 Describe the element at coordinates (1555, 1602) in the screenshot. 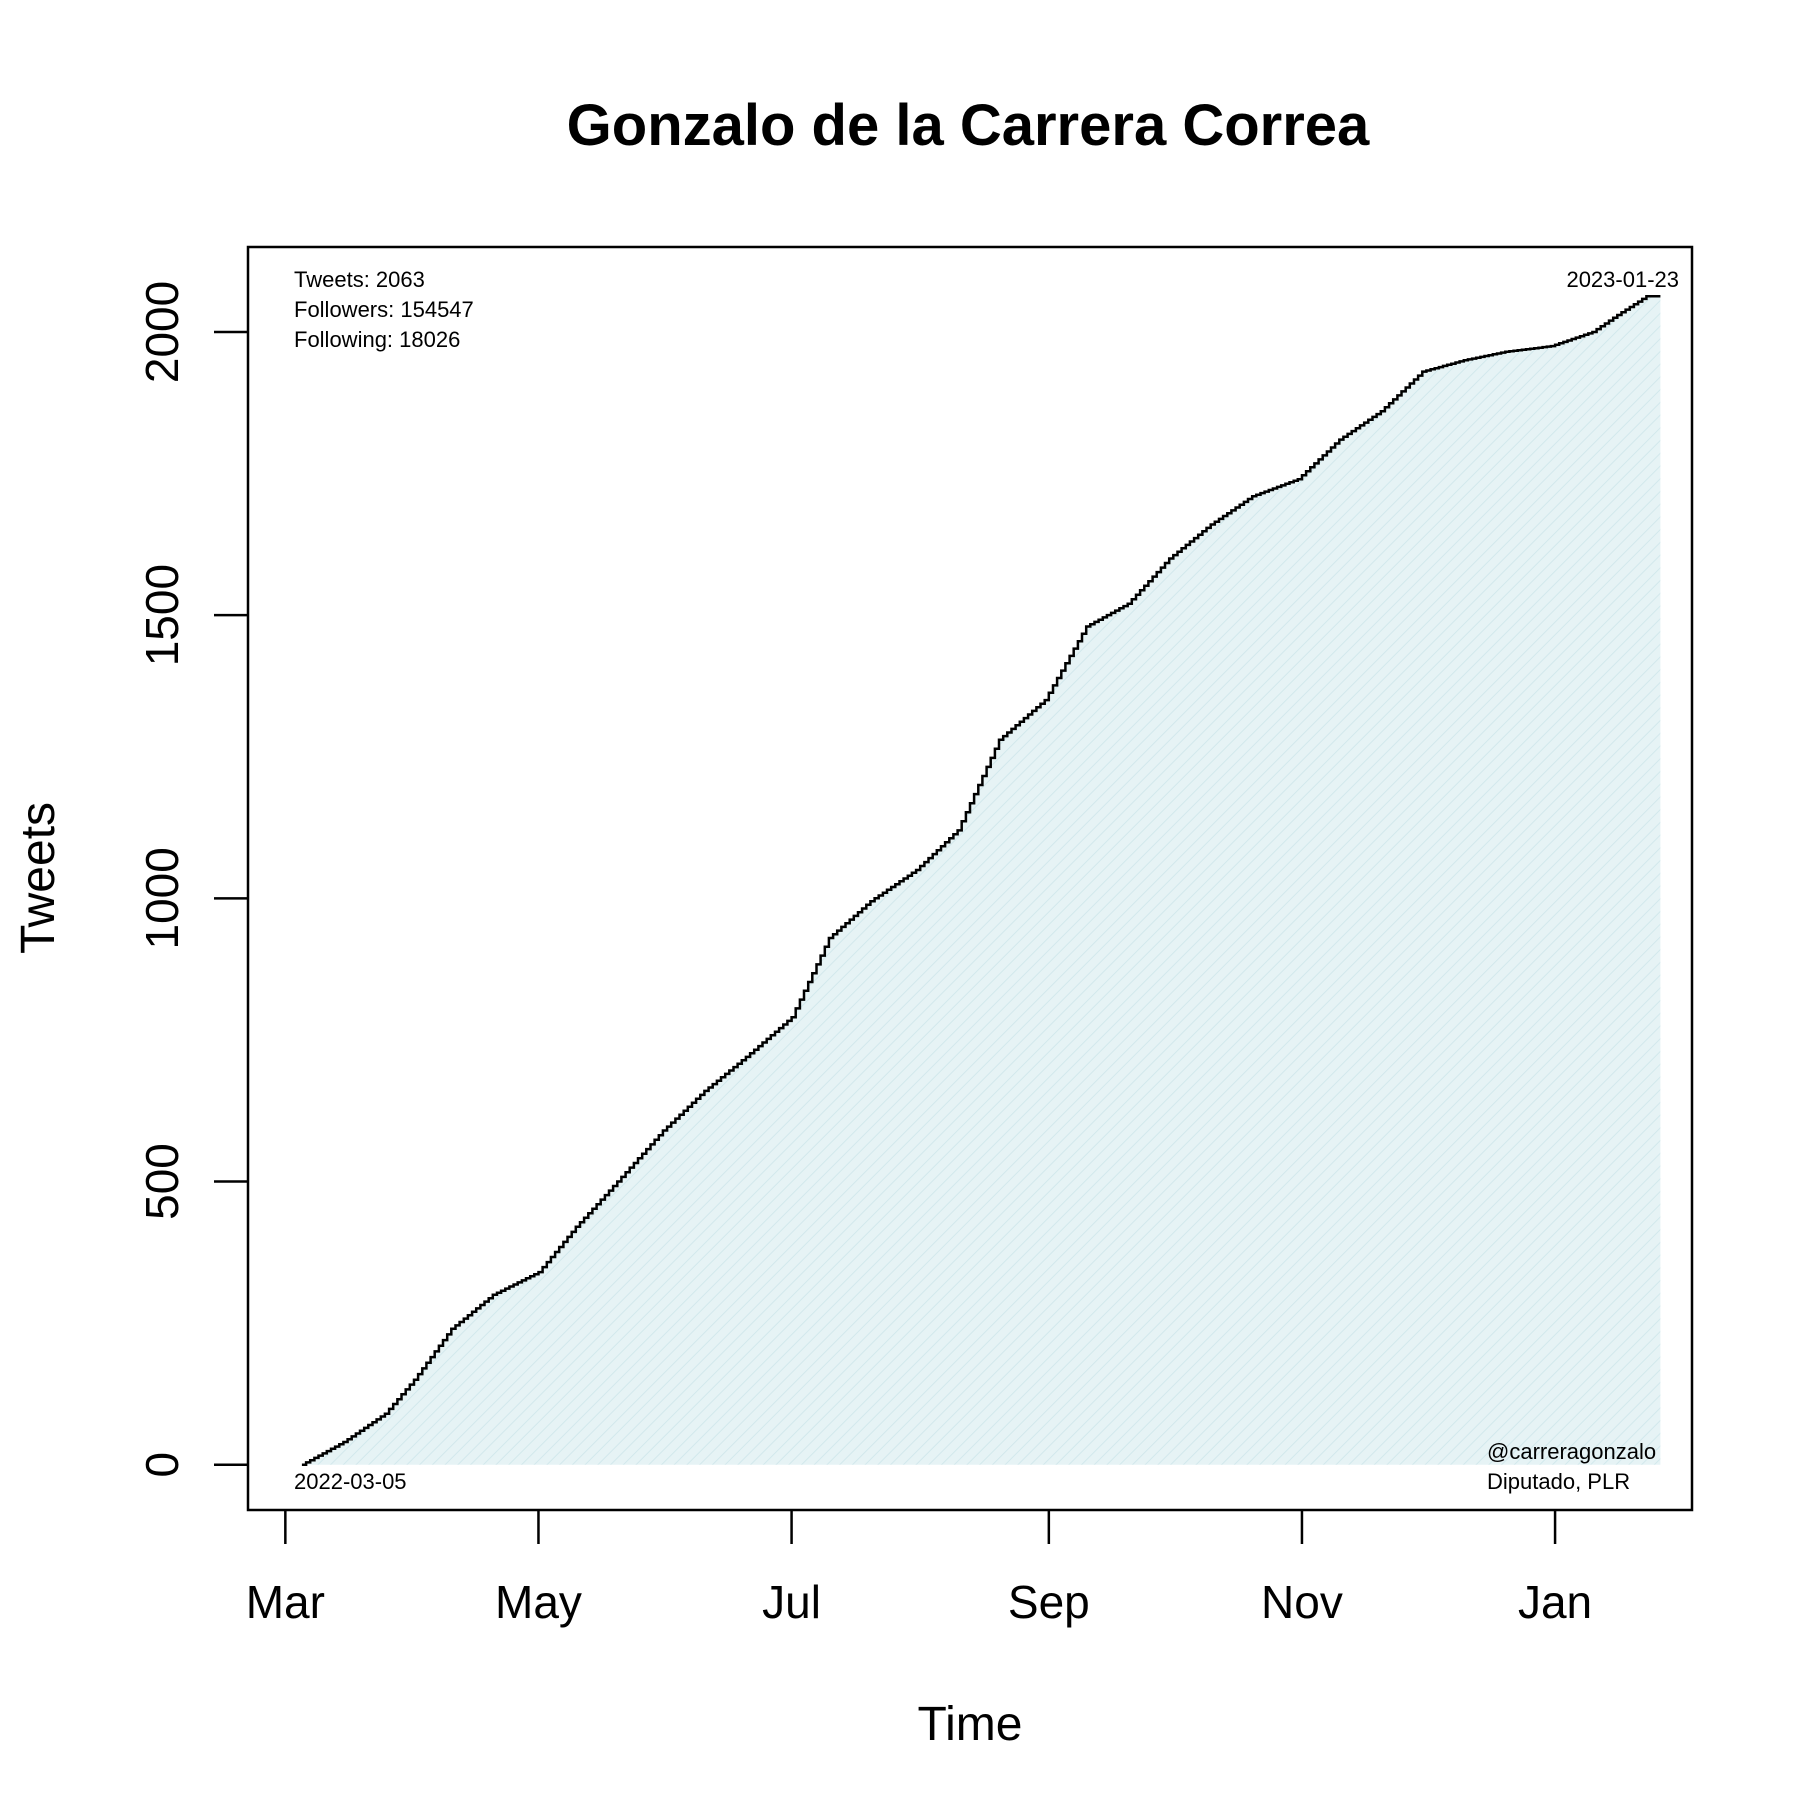

I see `x-tick-label: Jan` at that location.